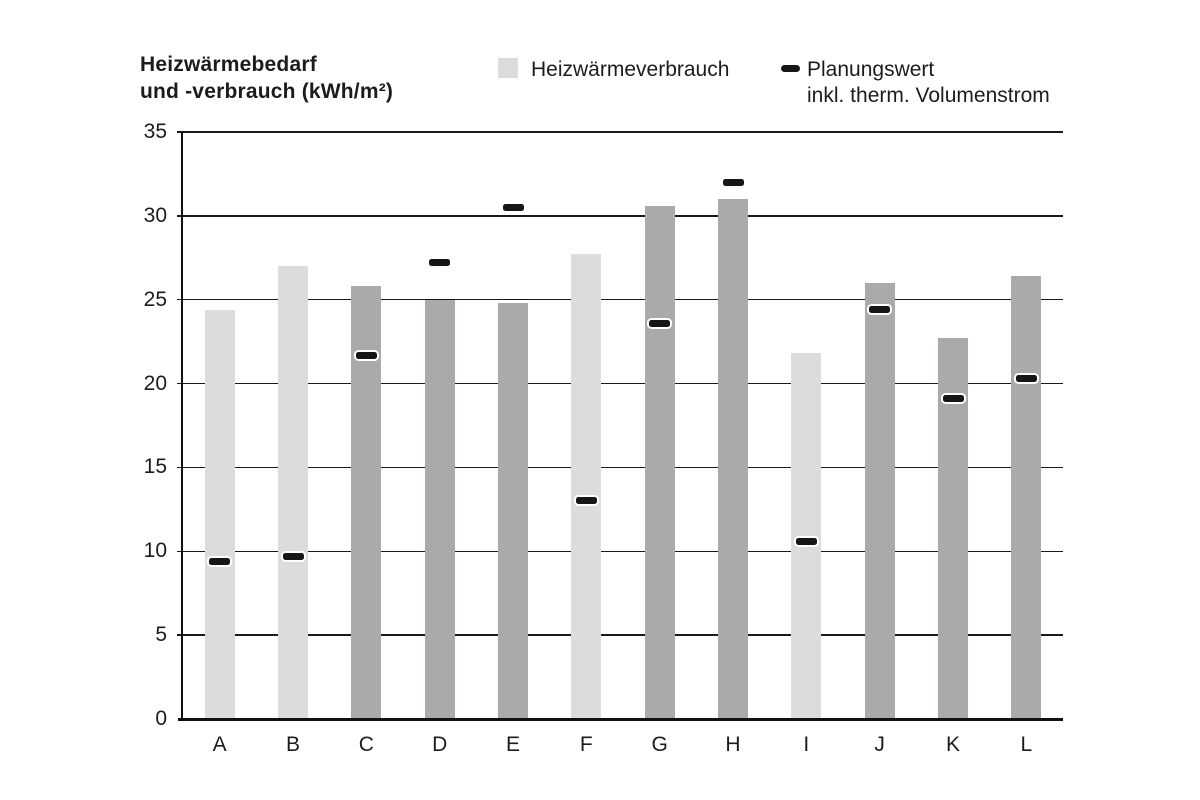  What do you see at coordinates (266, 78) in the screenshot?
I see `chart-title: Heizwärmebedarf und -verbrauch (kWh/m²)` at bounding box center [266, 78].